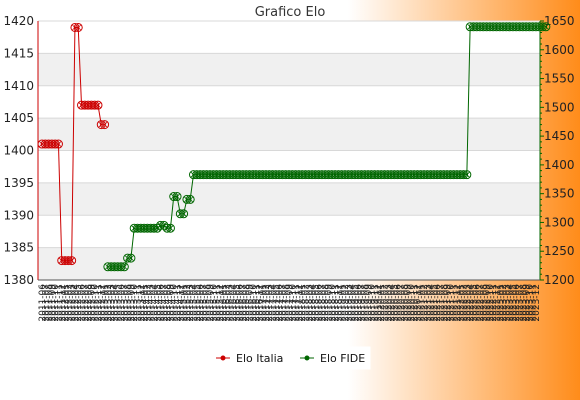  I want to click on x-tick-label: 2014-03, so click(152, 303).